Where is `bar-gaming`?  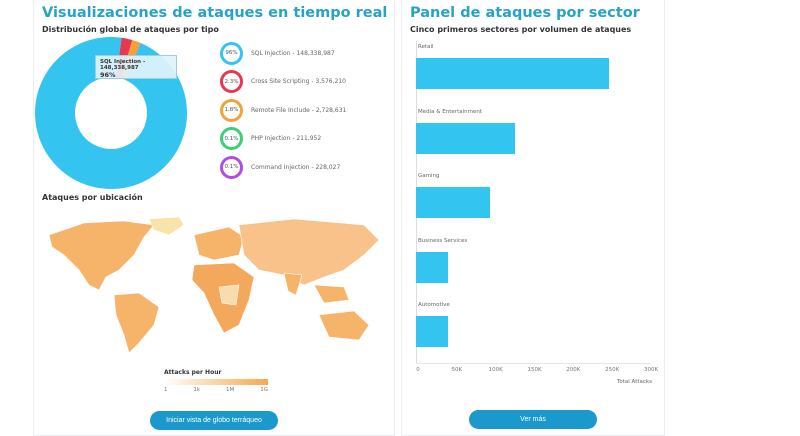
bar-gaming is located at coordinates (453, 202).